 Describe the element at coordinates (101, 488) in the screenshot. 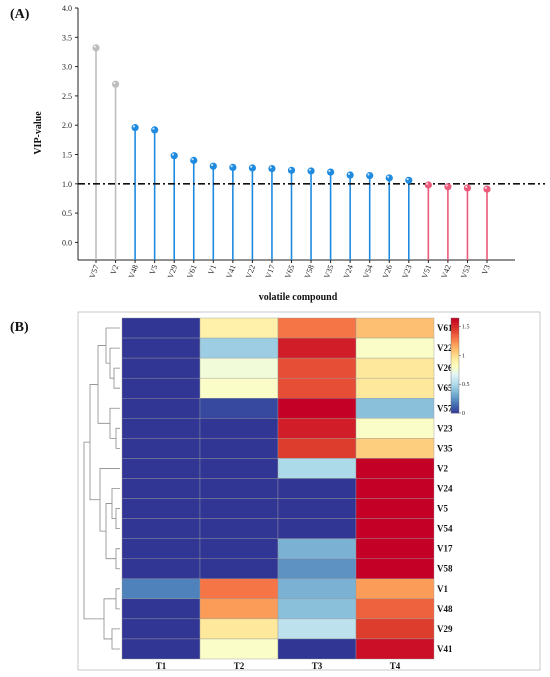

I see `row-dendrogram` at that location.